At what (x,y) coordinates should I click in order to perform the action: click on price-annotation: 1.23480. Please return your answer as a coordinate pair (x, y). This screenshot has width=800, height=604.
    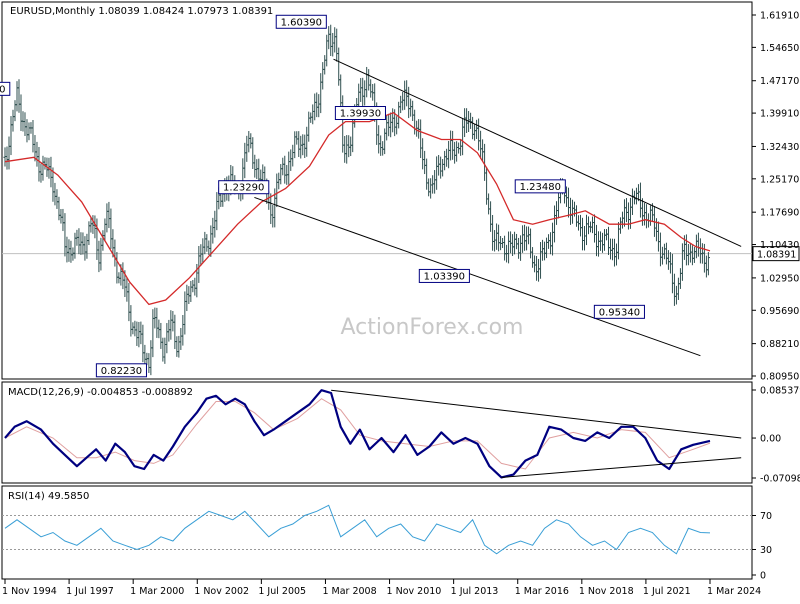
    Looking at the image, I should click on (540, 186).